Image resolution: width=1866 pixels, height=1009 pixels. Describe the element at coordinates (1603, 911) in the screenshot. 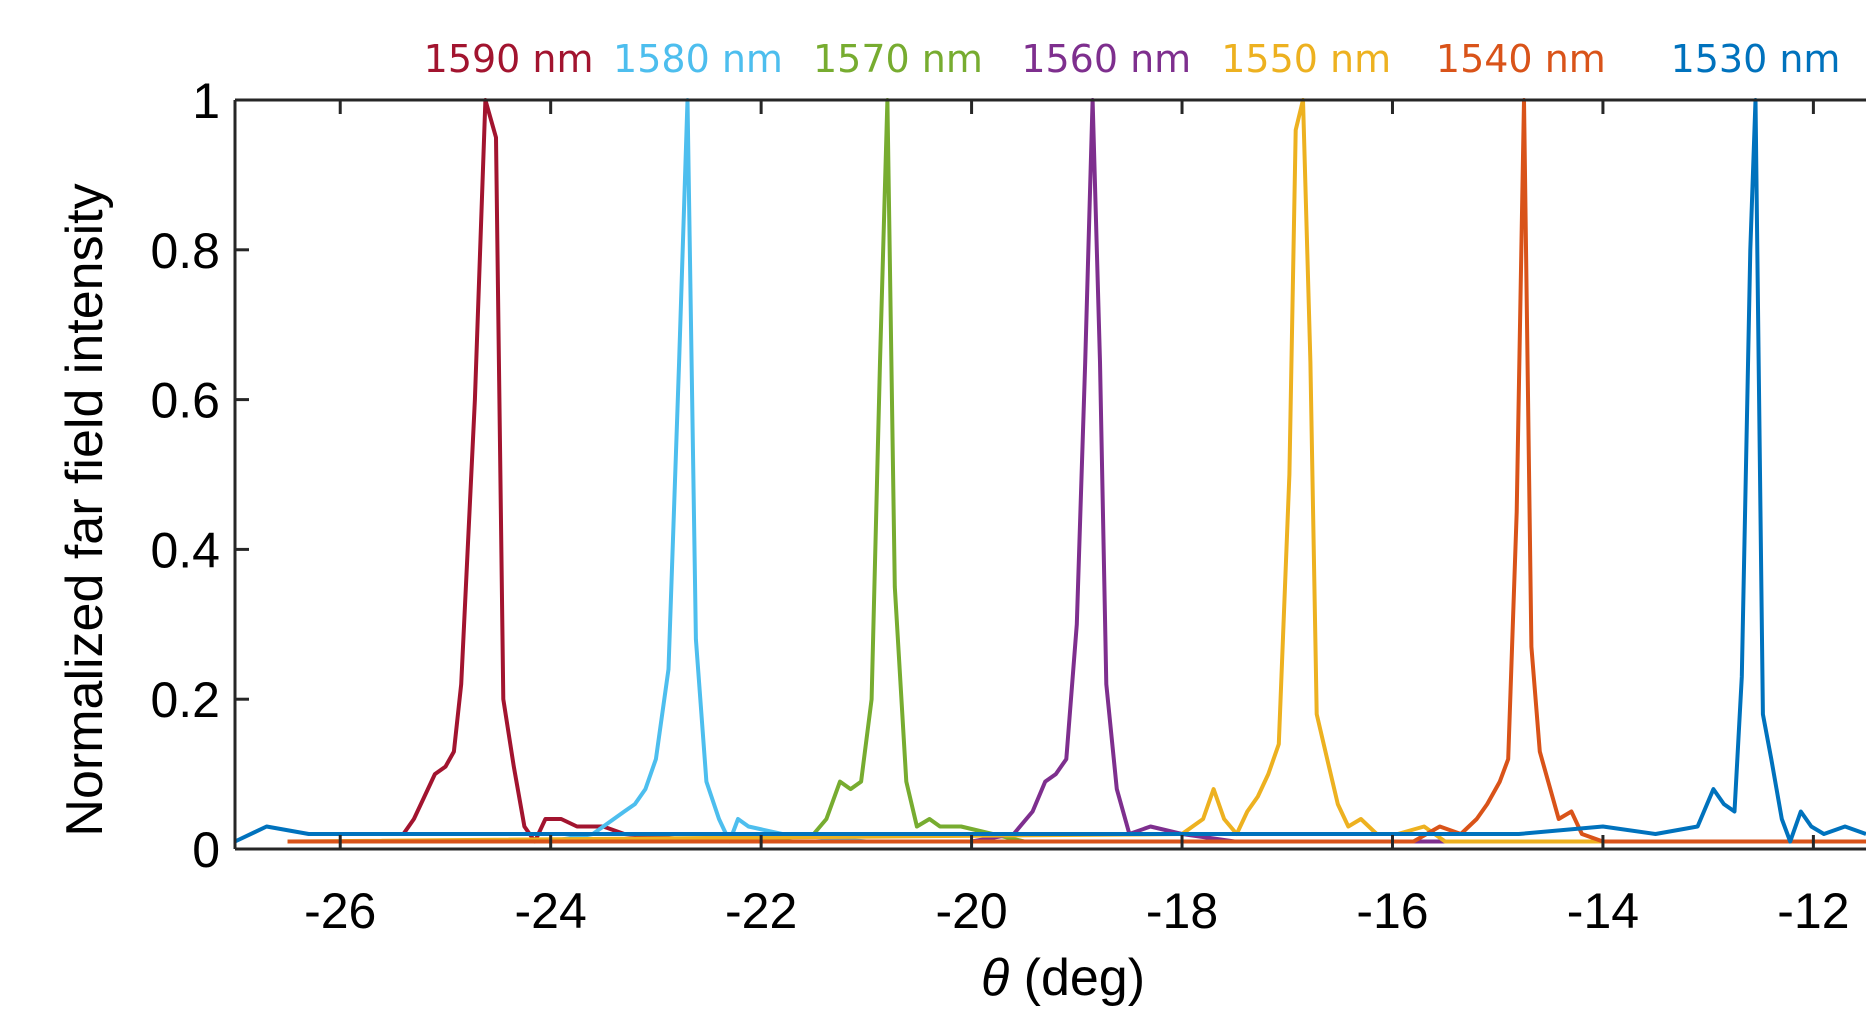

I see `x-tick-label: -14` at that location.